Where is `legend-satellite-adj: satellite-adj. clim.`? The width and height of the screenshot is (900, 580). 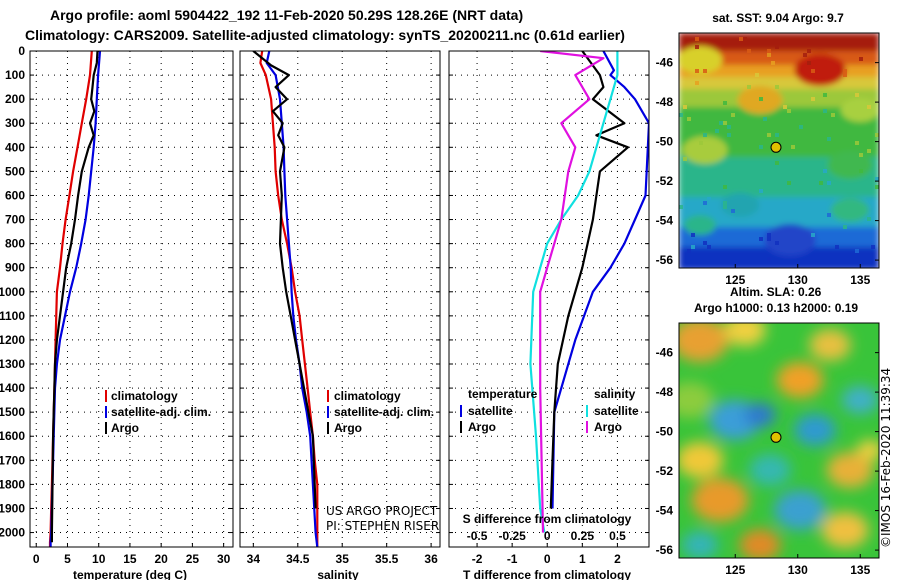 legend-satellite-adj: satellite-adj. clim. is located at coordinates (384, 412).